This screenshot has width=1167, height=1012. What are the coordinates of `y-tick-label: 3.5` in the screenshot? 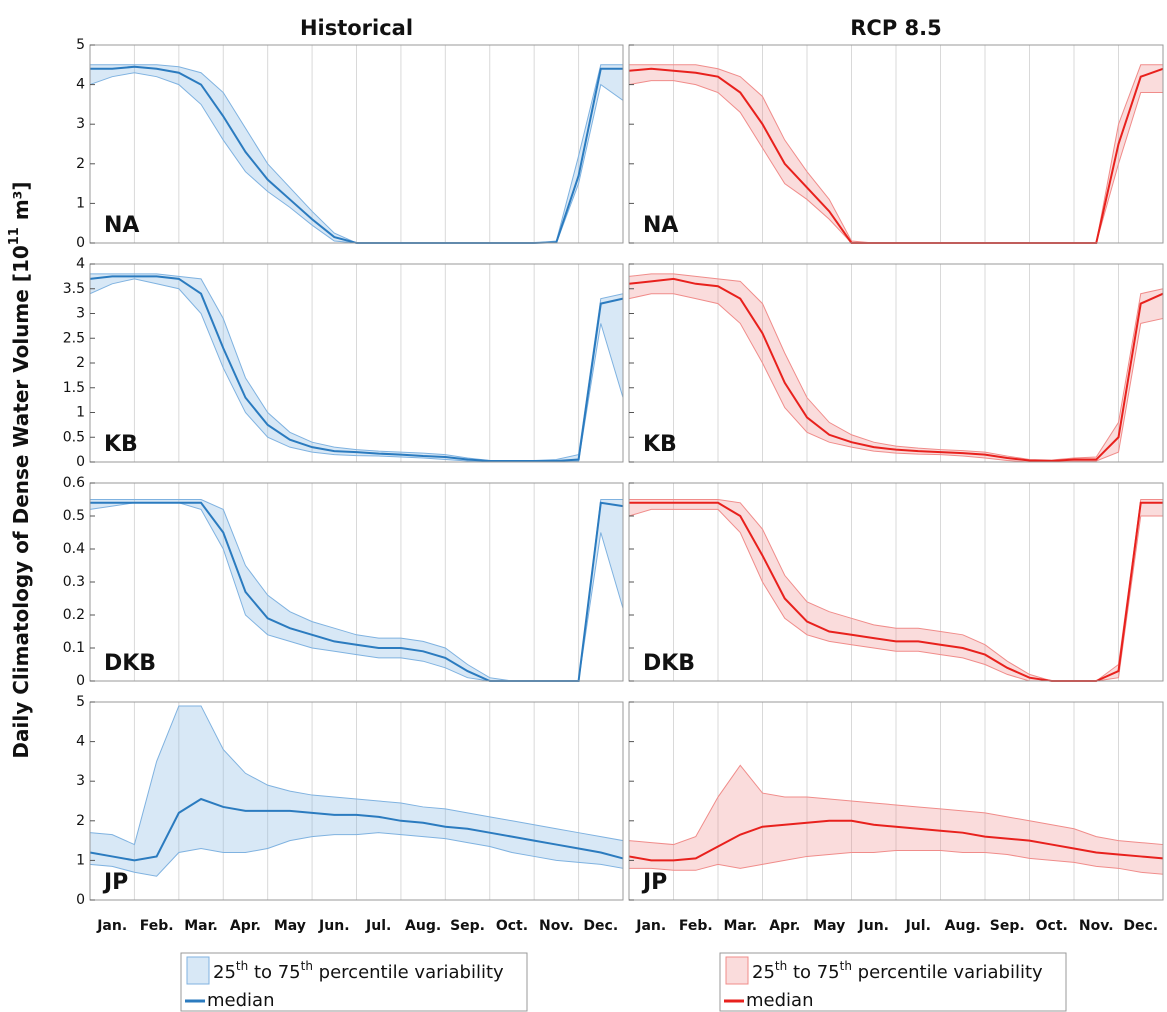 It's located at (74, 289).